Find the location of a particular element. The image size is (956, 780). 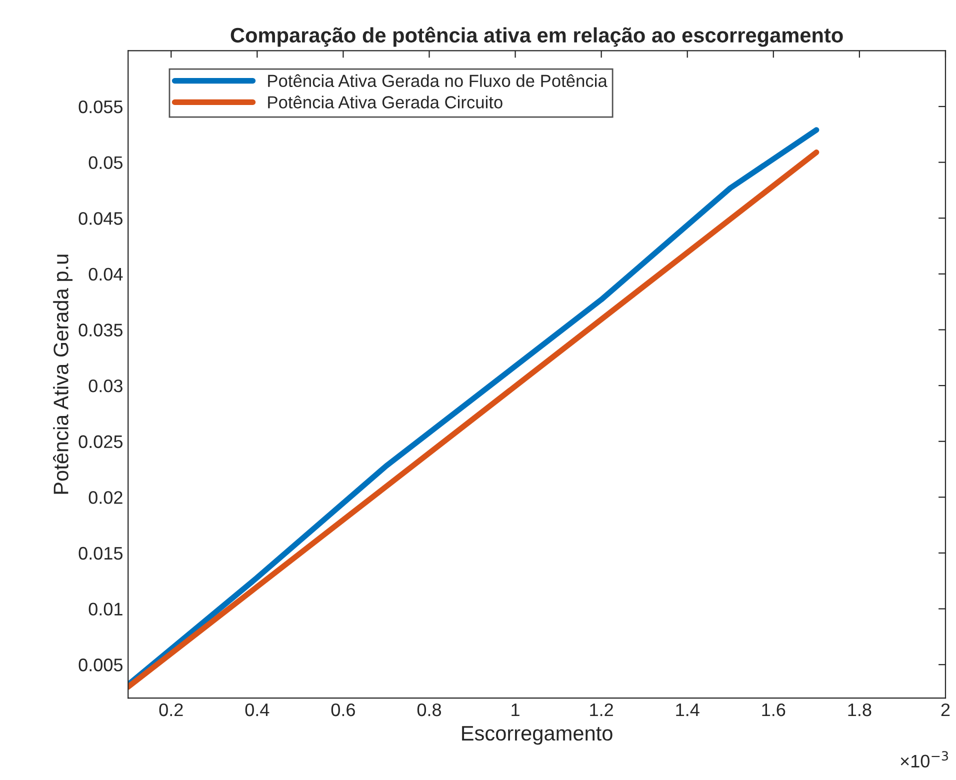

x-tick-label: 0.8 is located at coordinates (429, 709).